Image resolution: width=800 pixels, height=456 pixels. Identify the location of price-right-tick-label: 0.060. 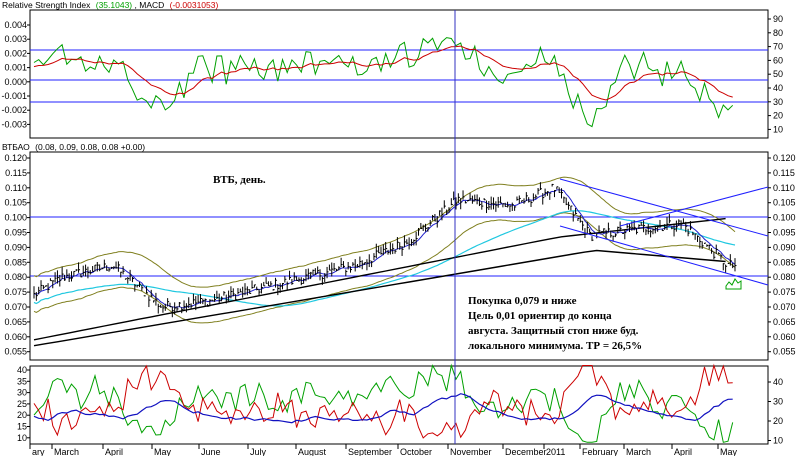
(784, 337).